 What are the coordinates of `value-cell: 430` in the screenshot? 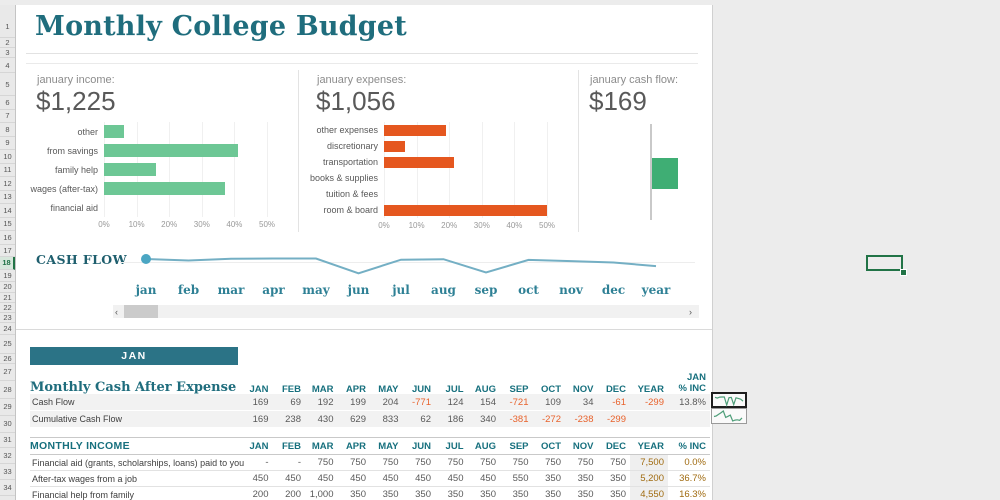 It's located at (325, 419).